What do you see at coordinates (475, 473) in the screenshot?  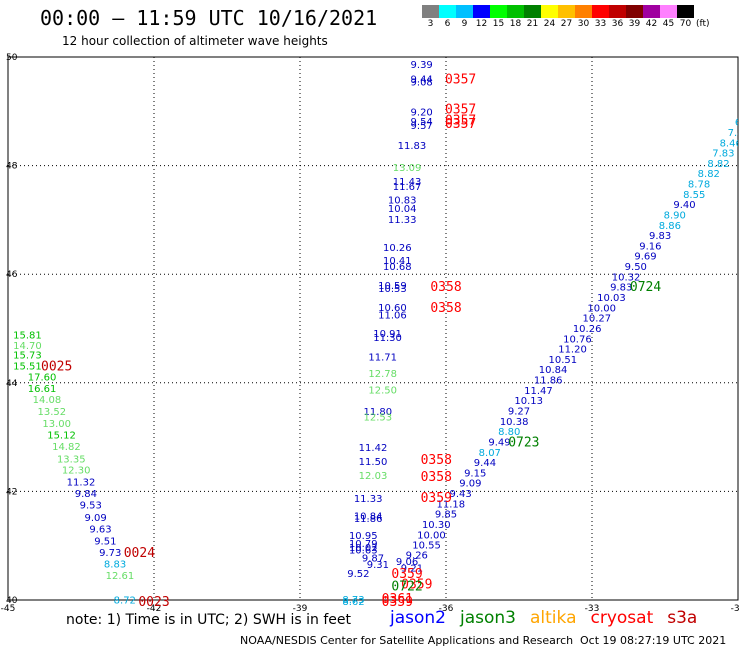 I see `wave-height-label: 9.15` at bounding box center [475, 473].